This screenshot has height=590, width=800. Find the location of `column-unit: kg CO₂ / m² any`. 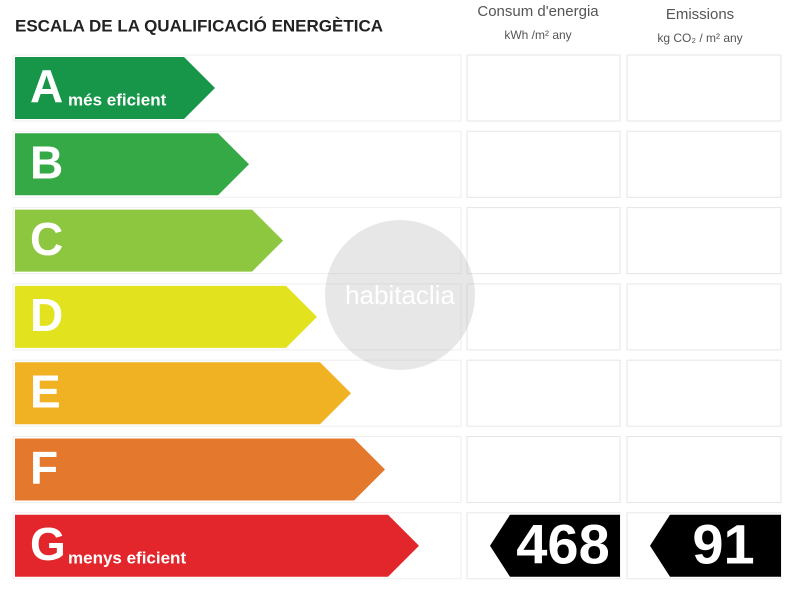

column-unit: kg CO₂ / m² any is located at coordinates (699, 38).